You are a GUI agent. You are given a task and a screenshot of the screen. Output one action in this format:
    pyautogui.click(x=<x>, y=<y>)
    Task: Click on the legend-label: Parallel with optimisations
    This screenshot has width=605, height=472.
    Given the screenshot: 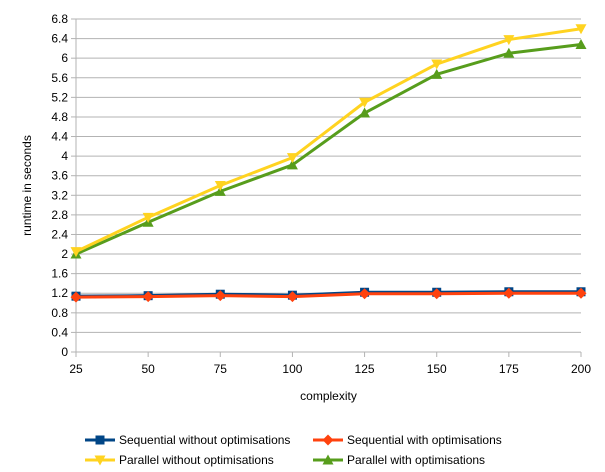 What is the action you would take?
    pyautogui.click(x=416, y=460)
    